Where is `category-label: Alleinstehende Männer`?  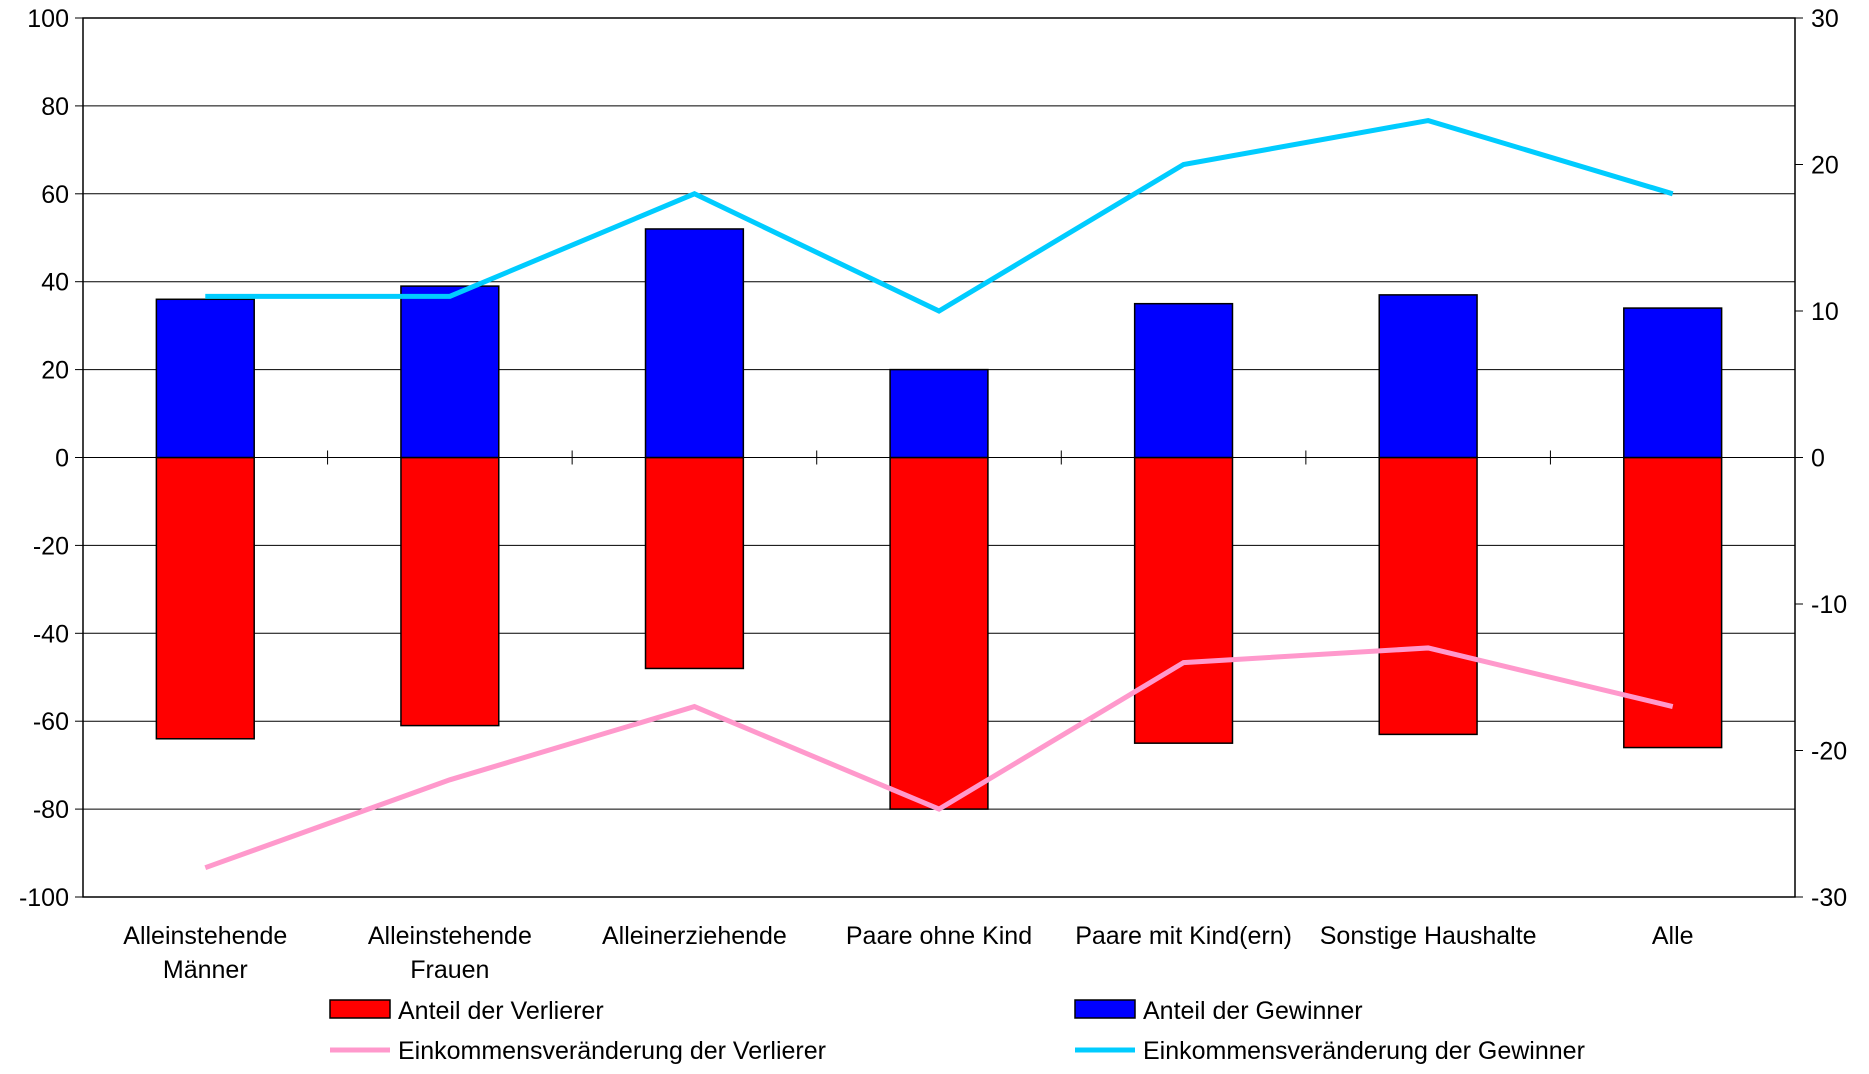
category-label: Alleinstehende Männer is located at coordinates (205, 953).